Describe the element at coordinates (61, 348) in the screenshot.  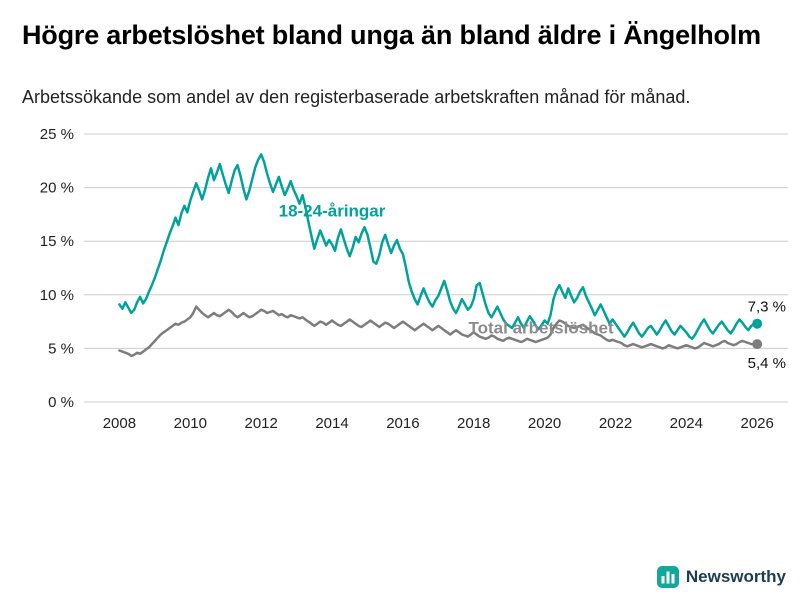
I see `y-tick-label: 5 %` at that location.